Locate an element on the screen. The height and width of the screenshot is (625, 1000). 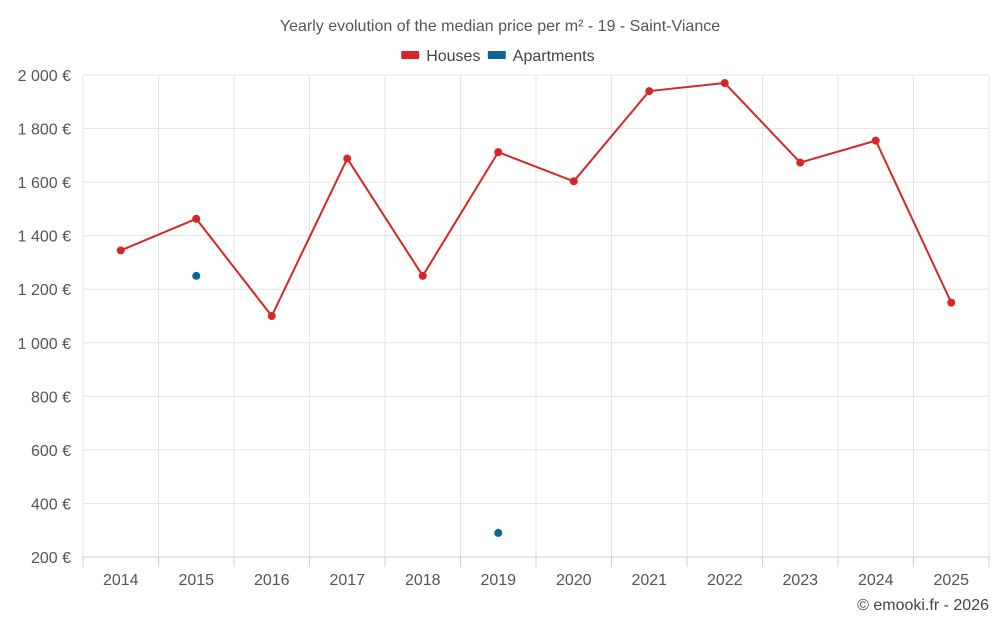
y-tick-label: 400 € is located at coordinates (51, 504).